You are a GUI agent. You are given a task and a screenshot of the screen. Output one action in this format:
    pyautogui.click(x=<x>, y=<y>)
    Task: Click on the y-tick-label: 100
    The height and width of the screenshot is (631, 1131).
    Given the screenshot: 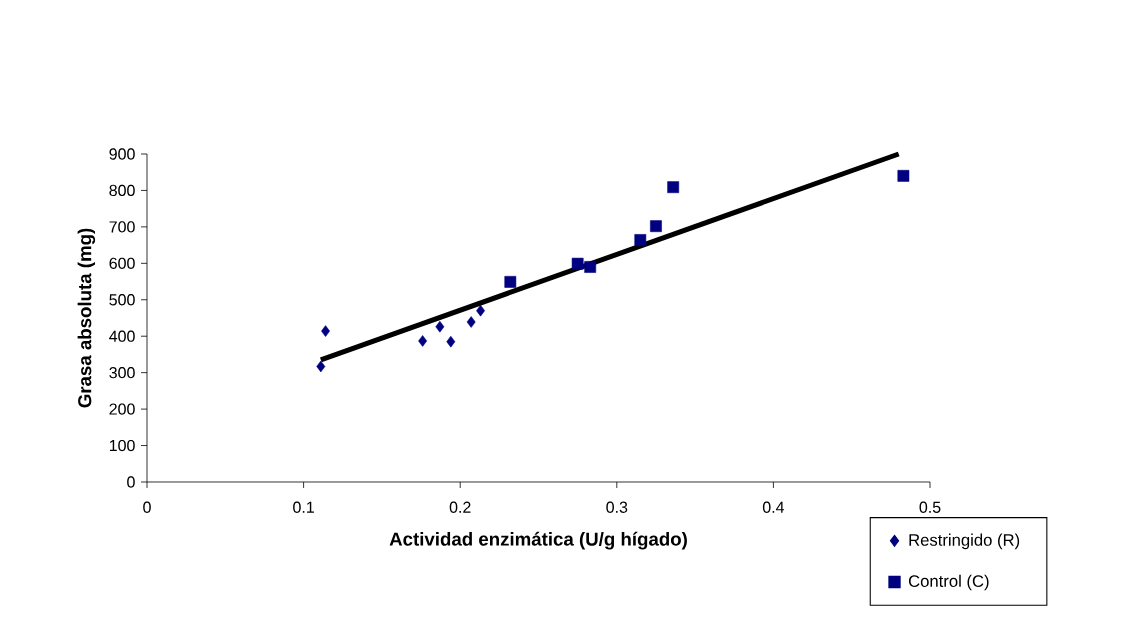 What is the action you would take?
    pyautogui.click(x=122, y=445)
    